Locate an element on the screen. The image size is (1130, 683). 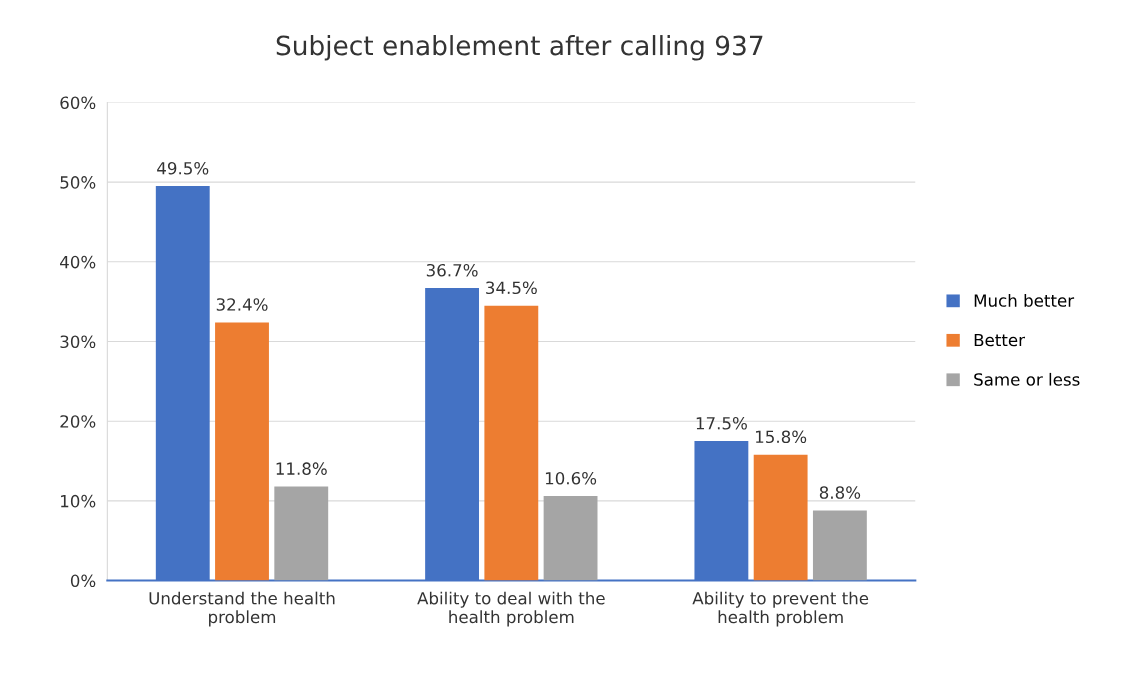
x-tick-label: Understand the health problem is located at coordinates (242, 609).